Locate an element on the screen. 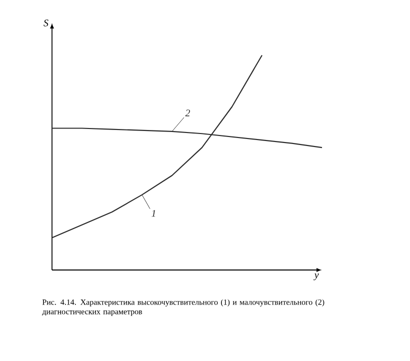  x-axis-title: y is located at coordinates (316, 277).